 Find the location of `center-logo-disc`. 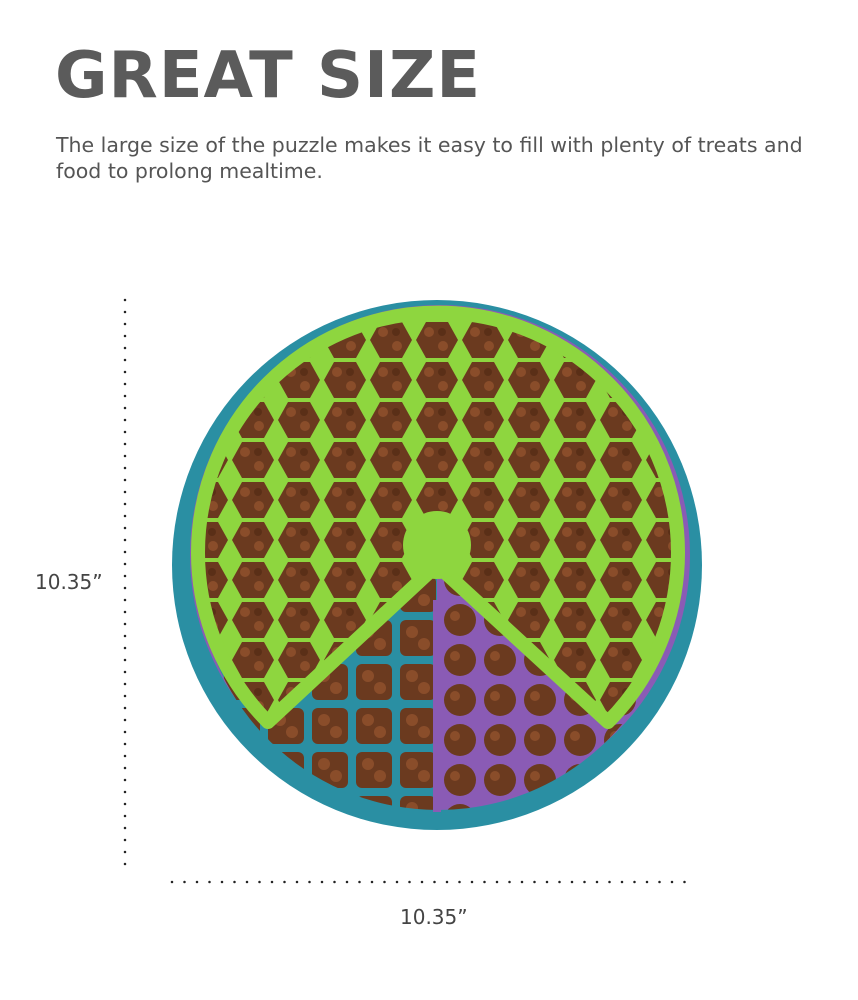

center-logo-disc is located at coordinates (437, 545).